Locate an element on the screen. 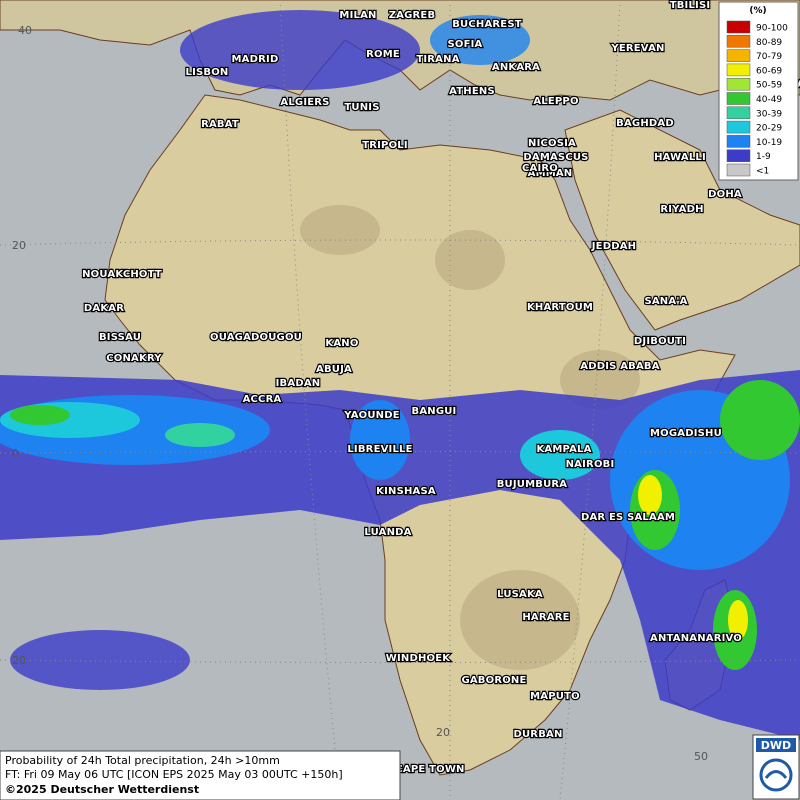 The height and width of the screenshot is (800, 800). city-label: SANA'A is located at coordinates (665, 301).